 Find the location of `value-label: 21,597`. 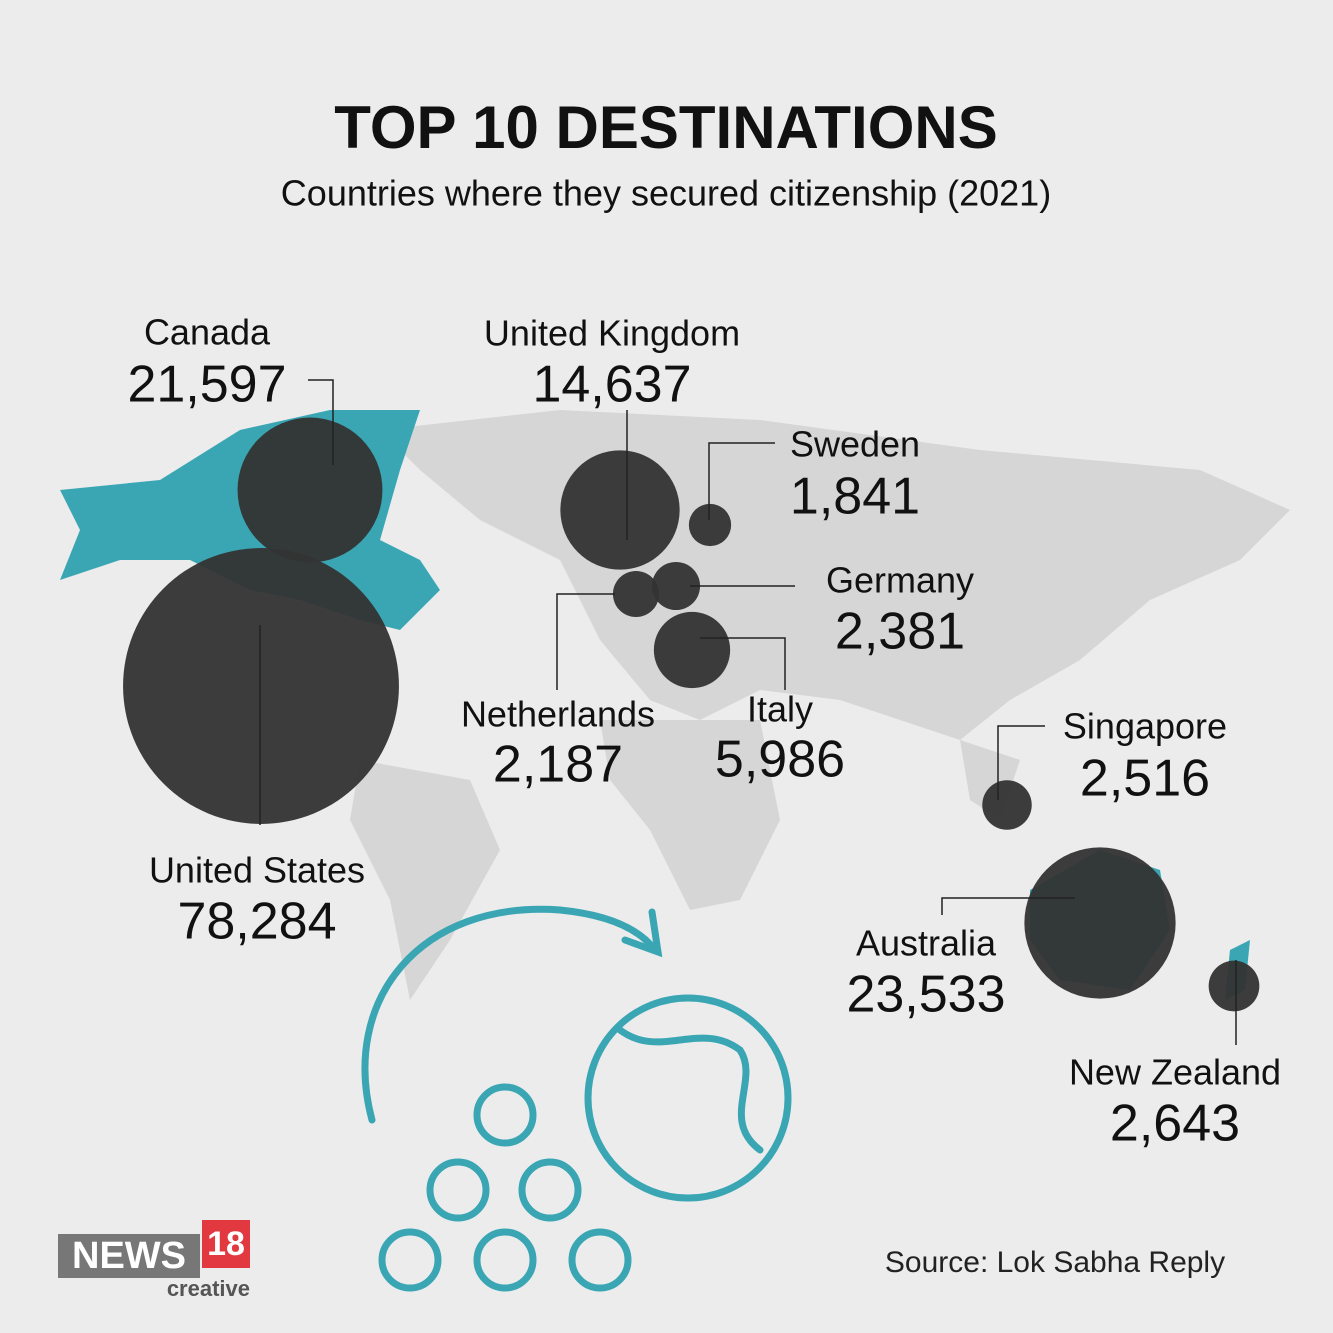

value-label: 21,597 is located at coordinates (206, 385).